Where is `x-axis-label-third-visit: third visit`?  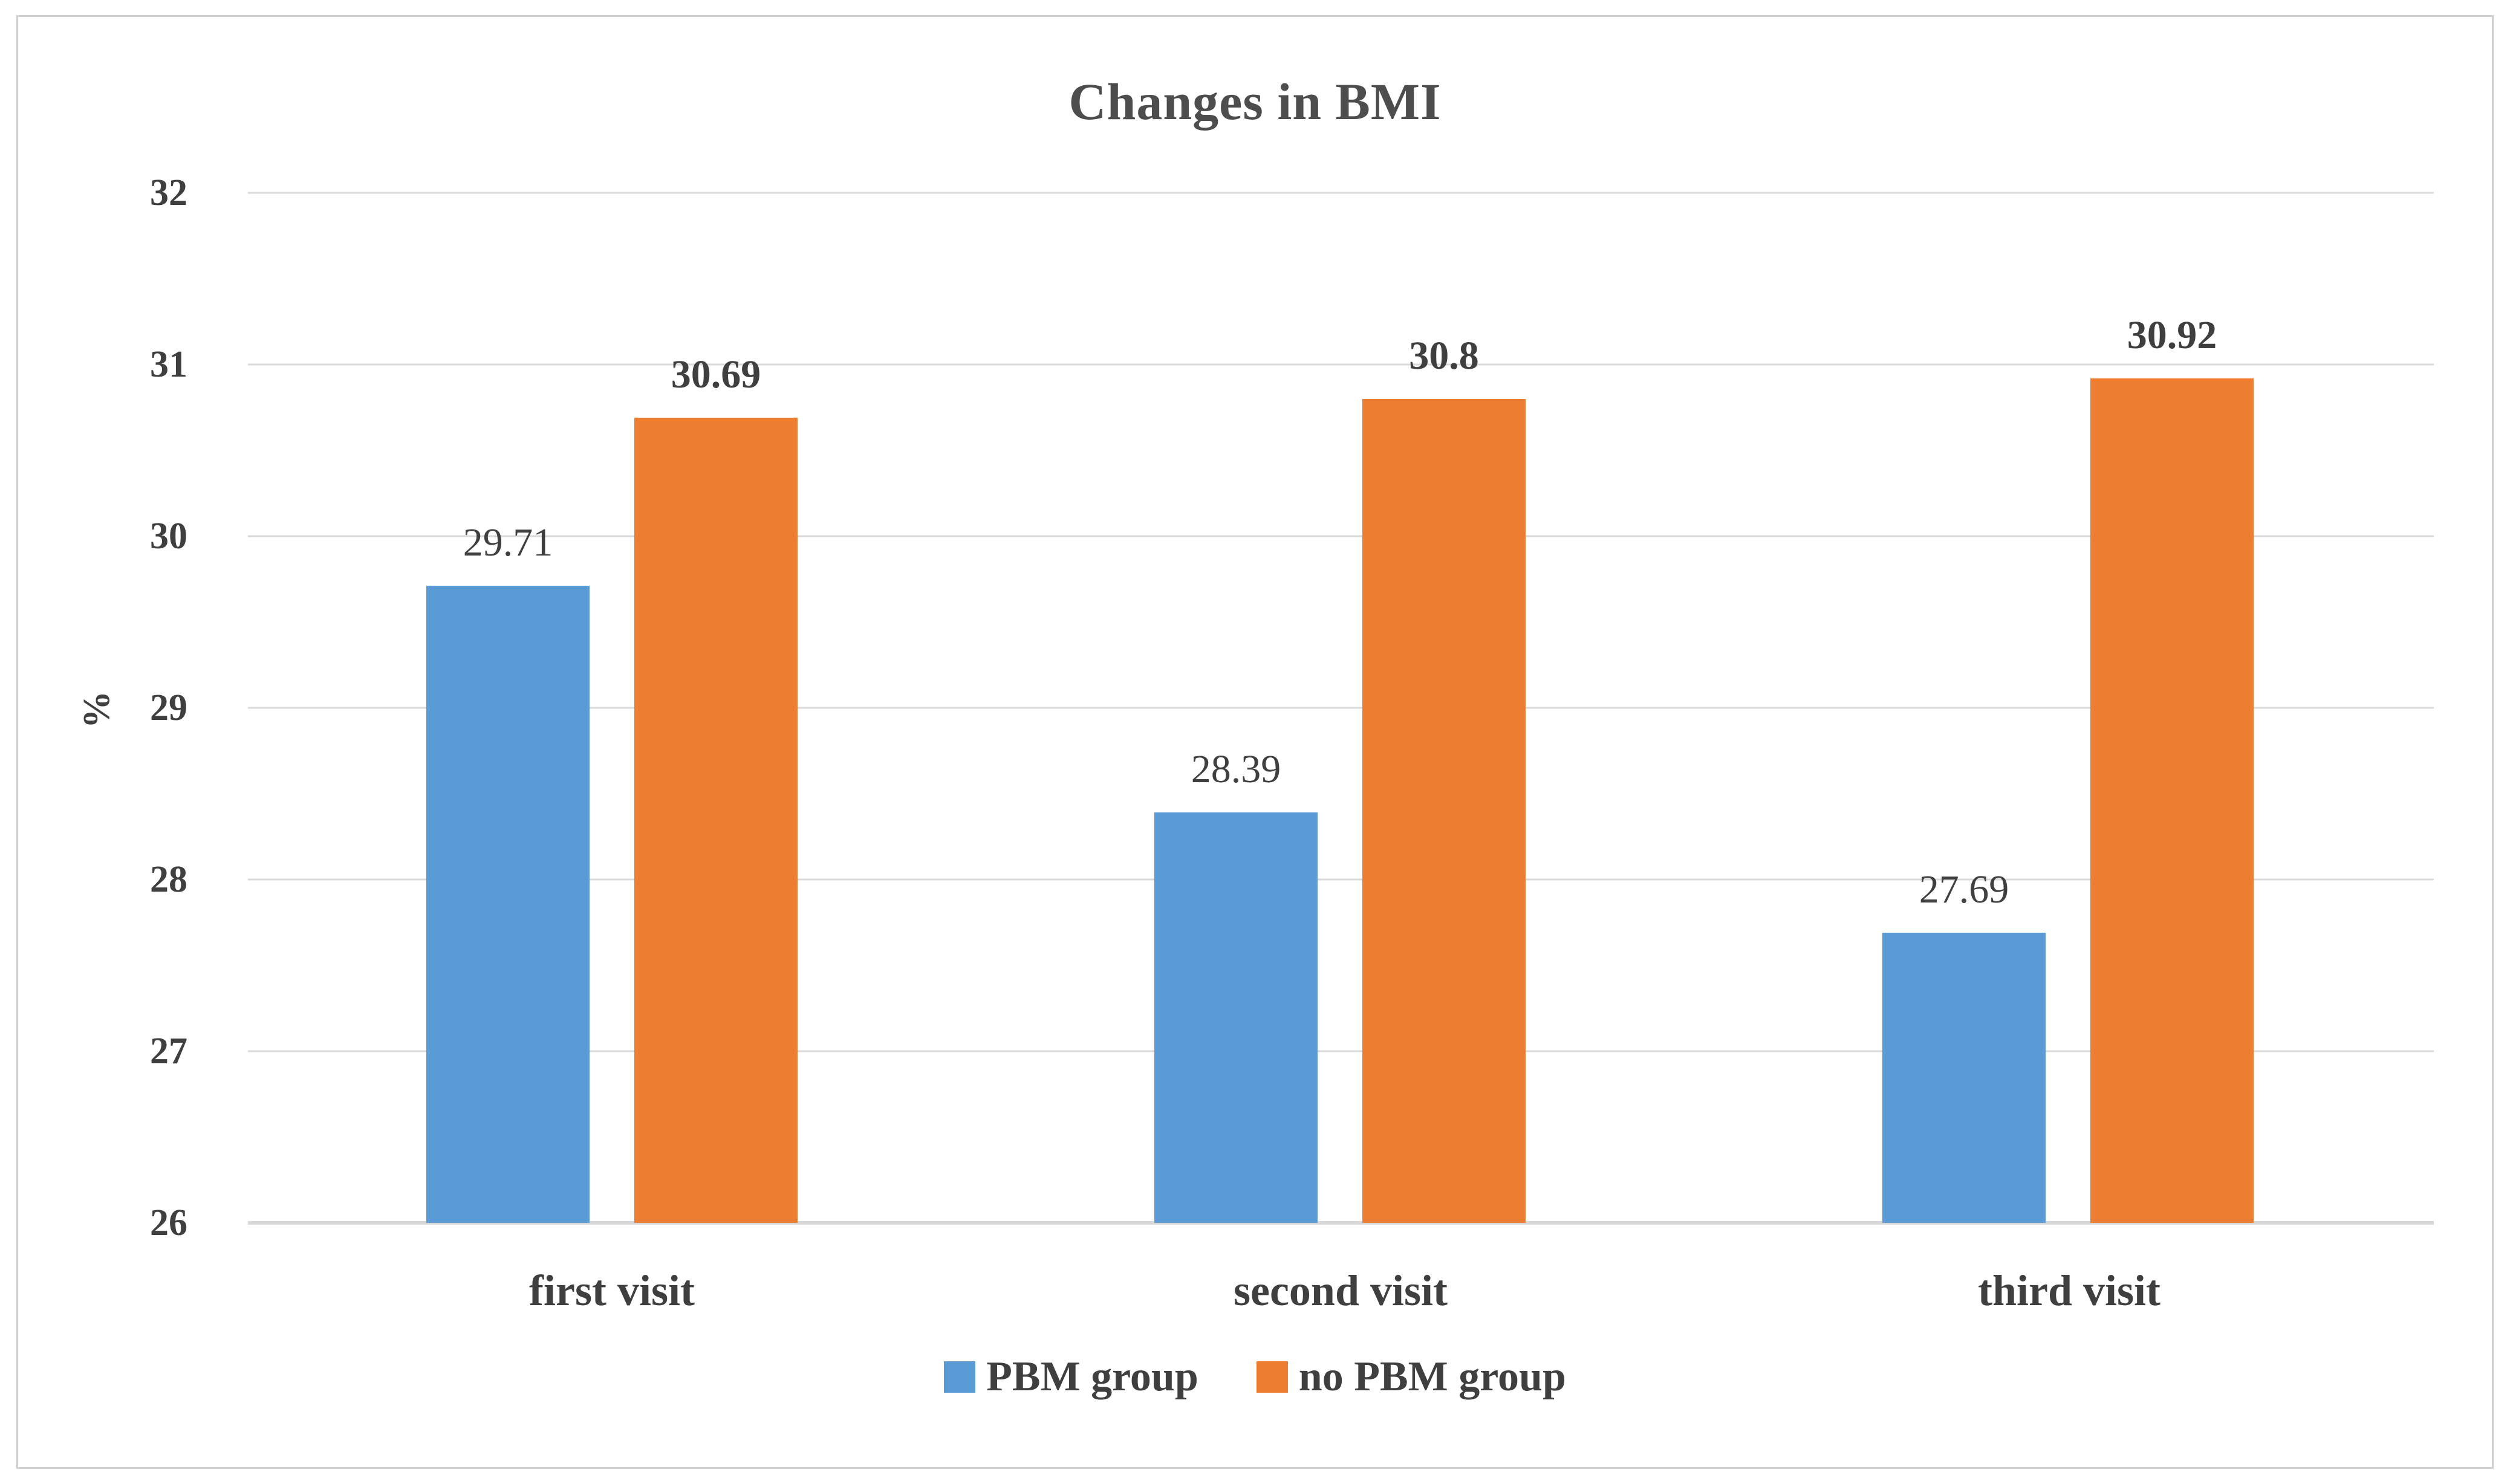 x-axis-label-third-visit: third visit is located at coordinates (2069, 1291).